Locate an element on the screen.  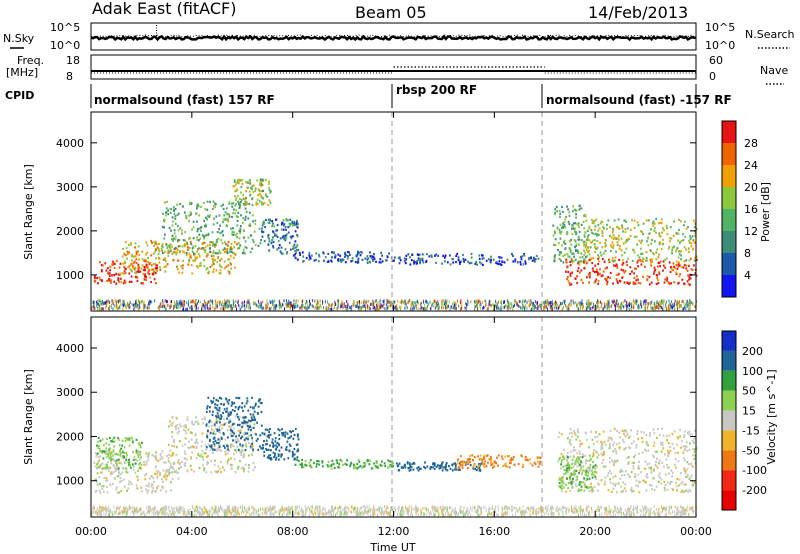
colorbar-segment is located at coordinates (729, 286).